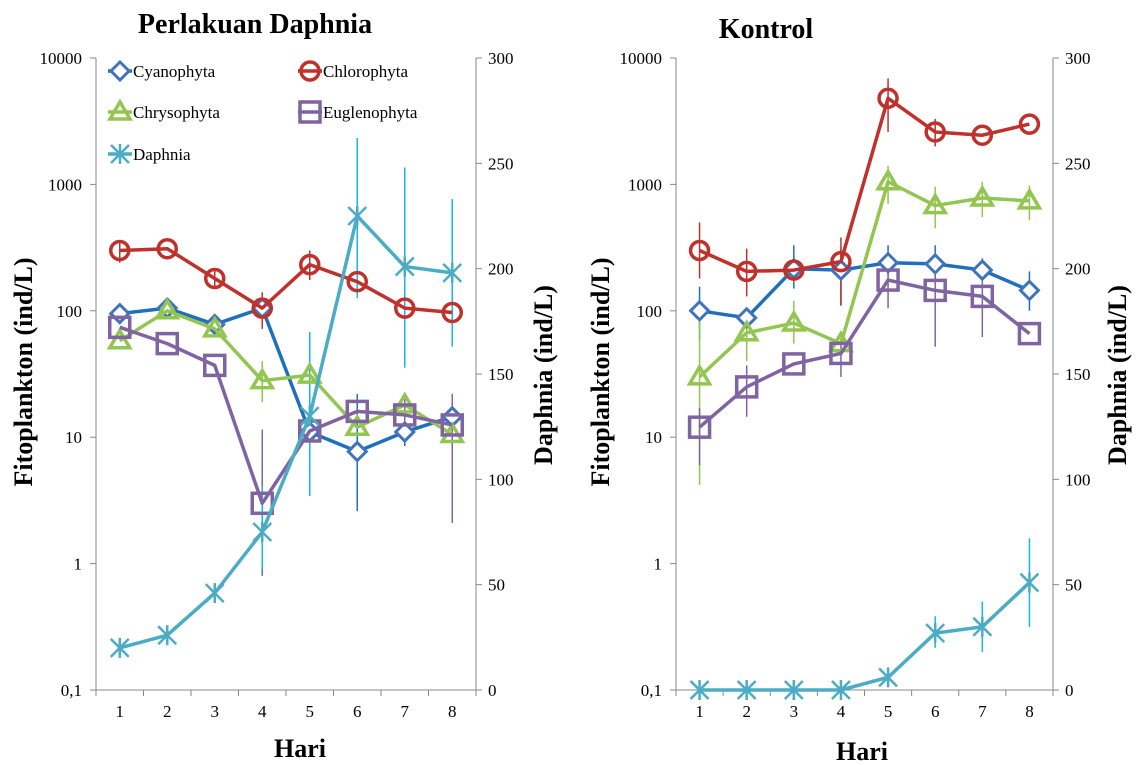 This screenshot has width=1139, height=765. What do you see at coordinates (651, 690) in the screenshot?
I see `y-left-tick-label: 0,1` at bounding box center [651, 690].